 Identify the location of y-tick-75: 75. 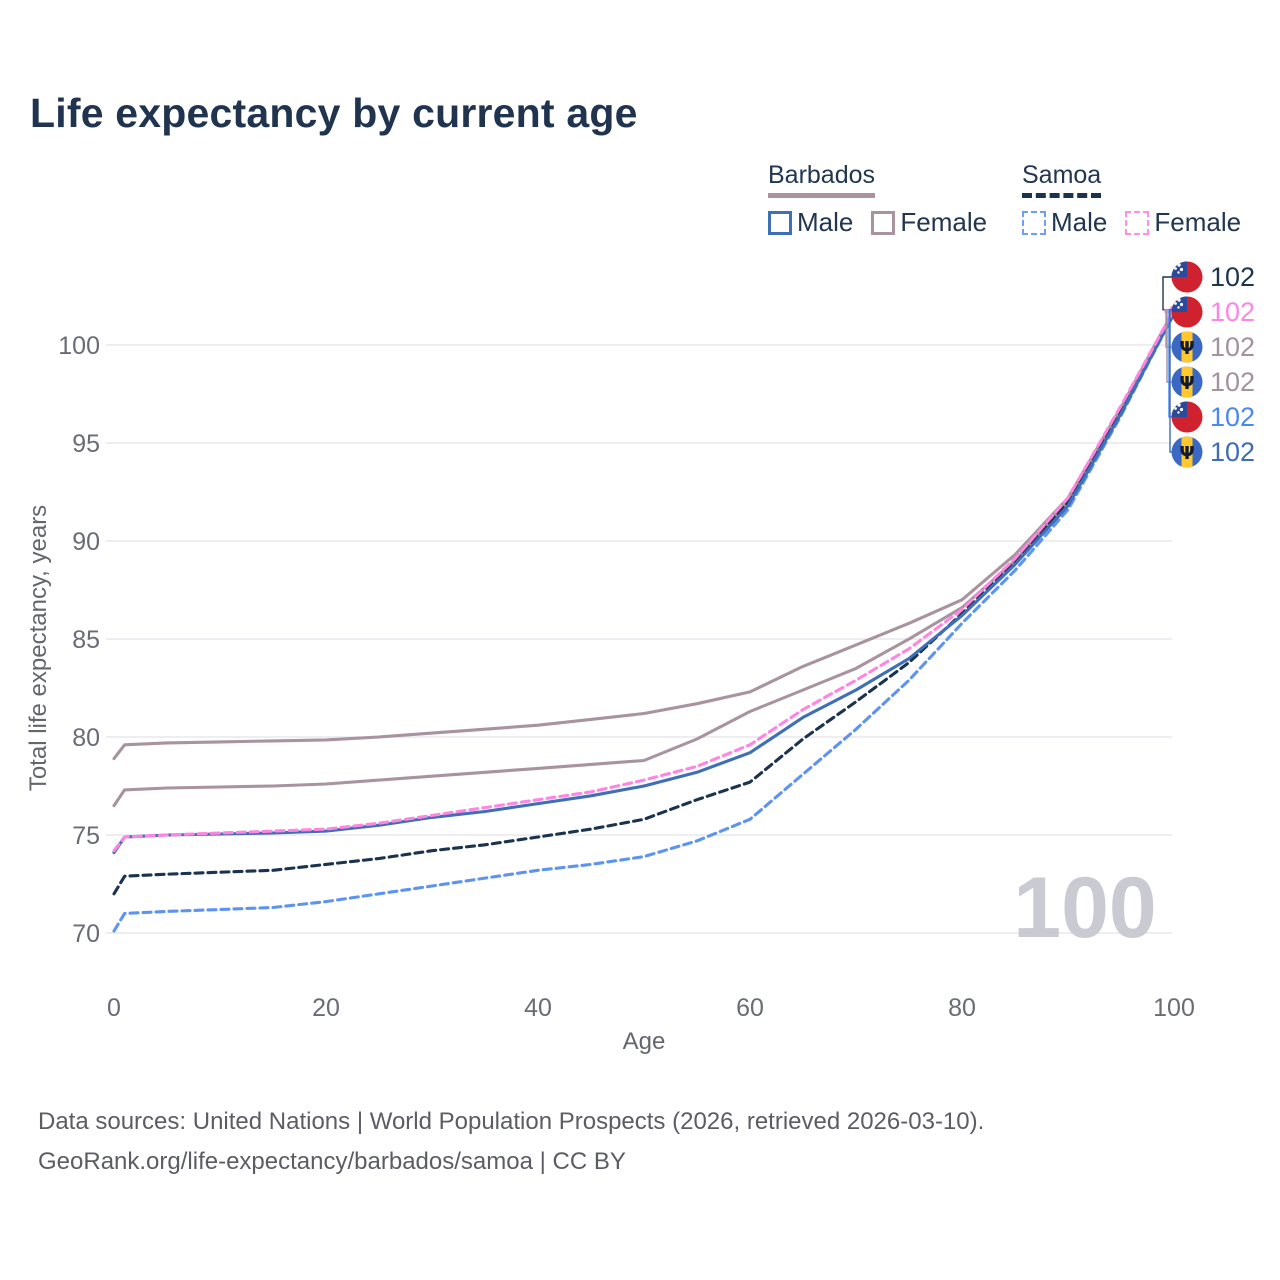
(86, 836).